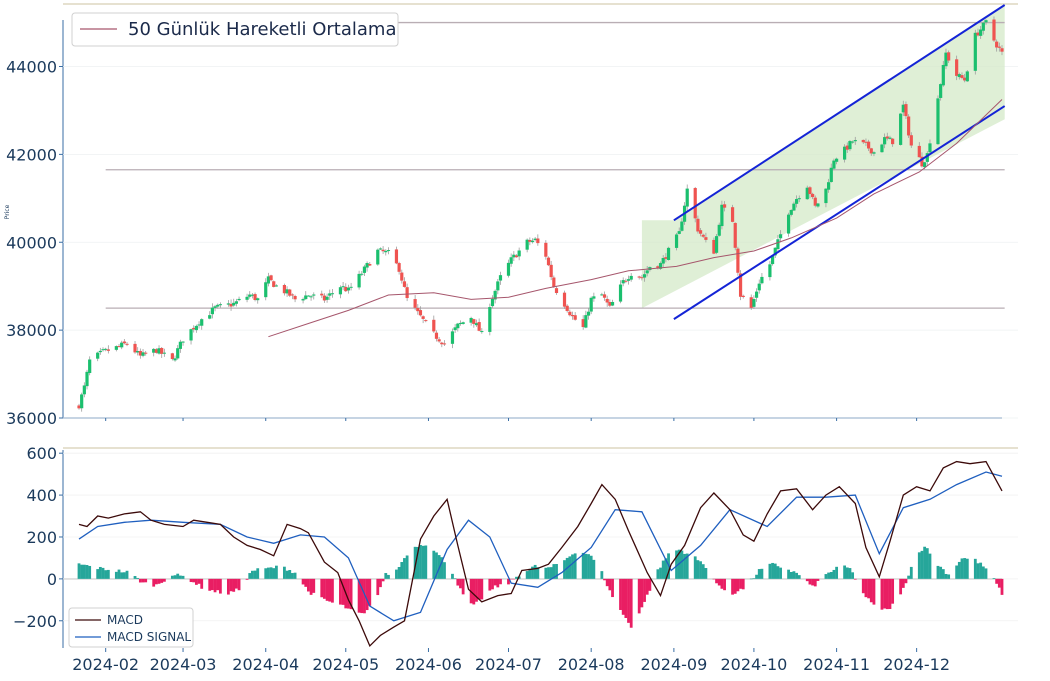 This screenshot has width=1050, height=681. I want to click on xtick-label: 2024-04, so click(265, 664).